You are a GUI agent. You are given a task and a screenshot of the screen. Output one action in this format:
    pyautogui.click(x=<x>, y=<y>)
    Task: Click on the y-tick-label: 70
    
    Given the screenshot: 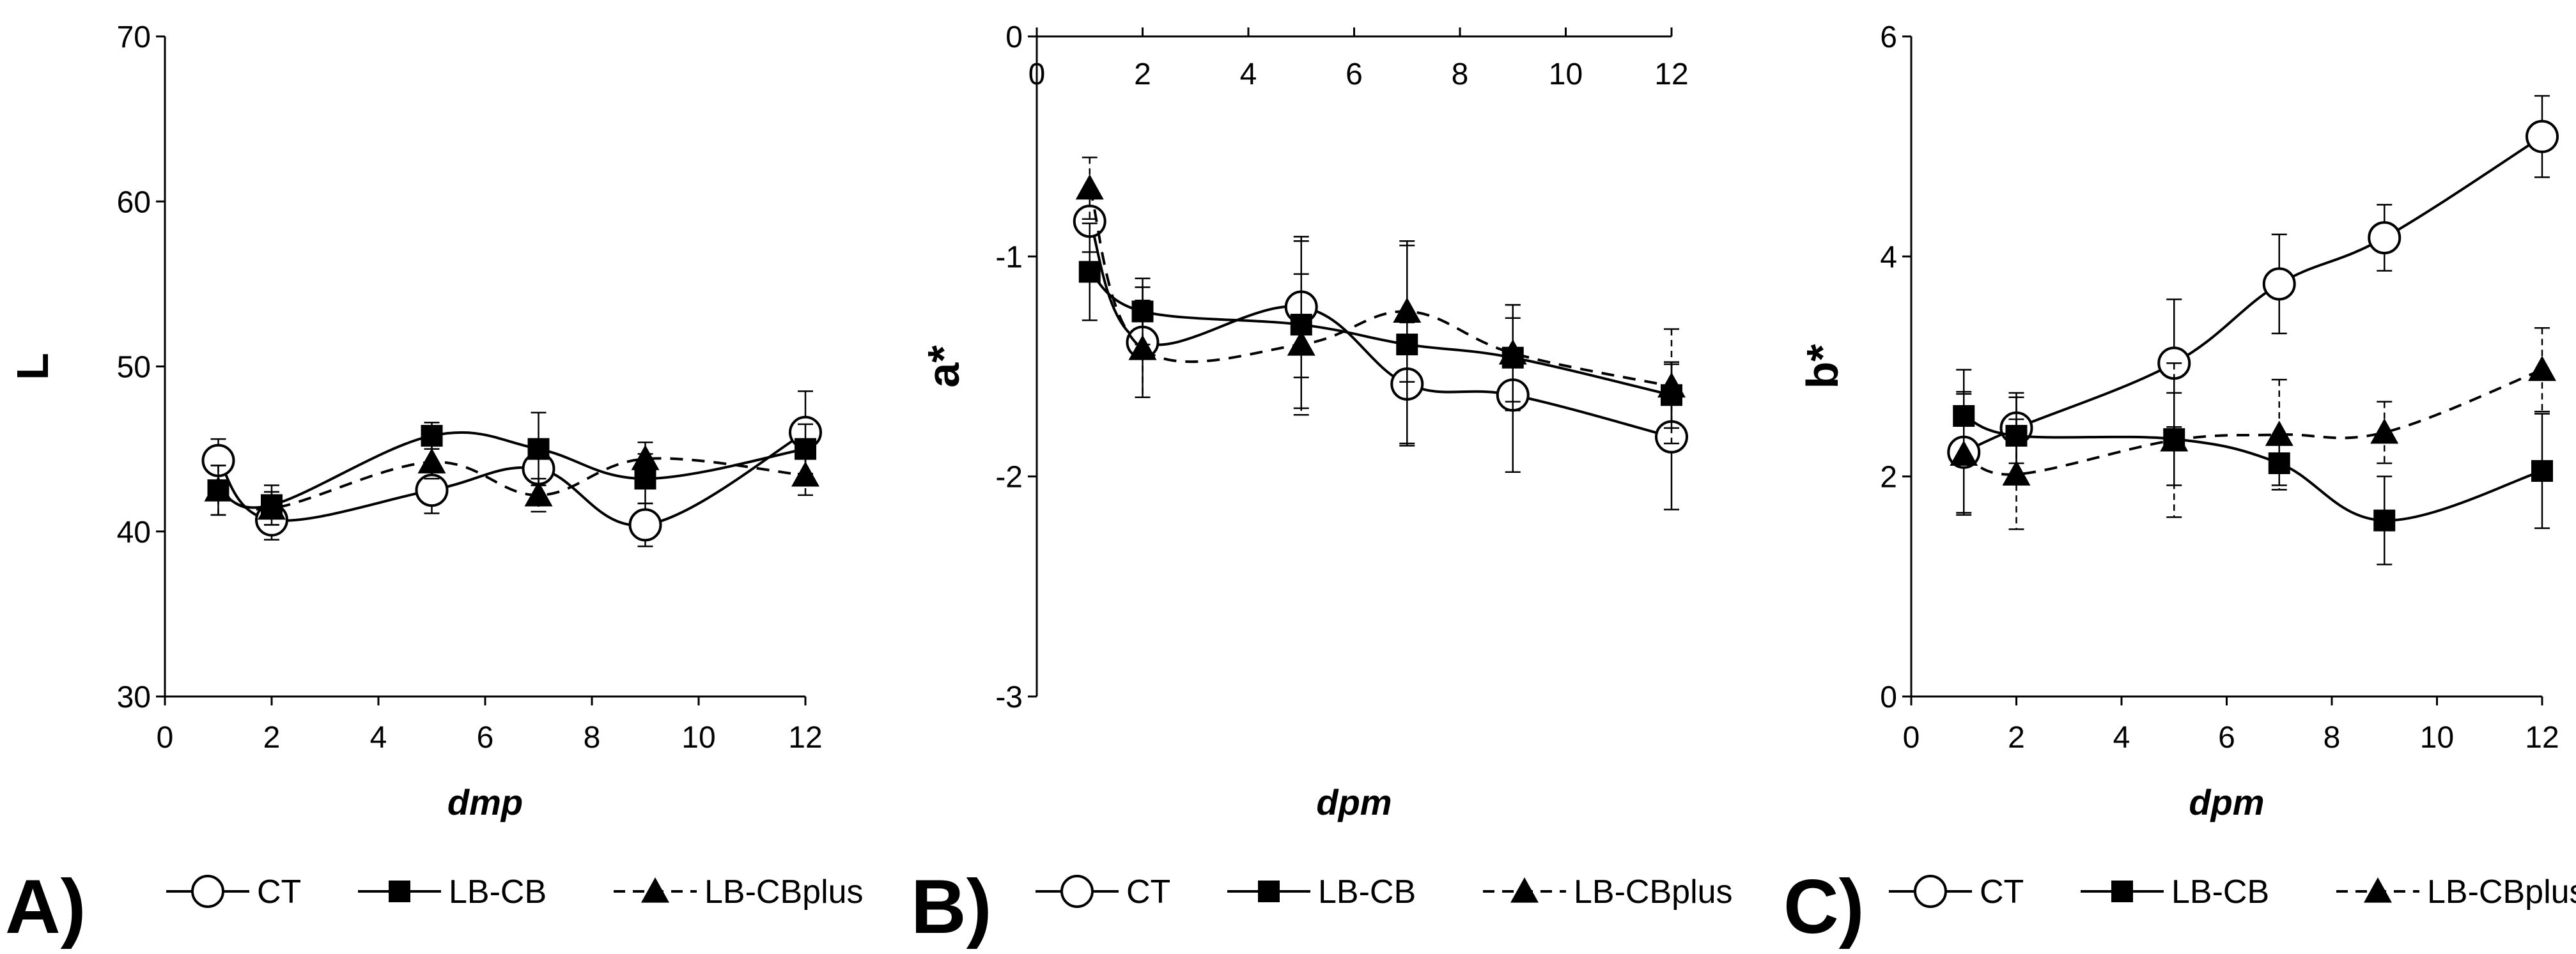 What is the action you would take?
    pyautogui.click(x=134, y=37)
    